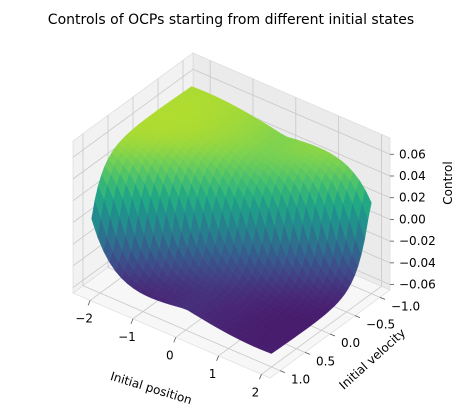 The width and height of the screenshot is (462, 417). Describe the element at coordinates (213, 374) in the screenshot. I see `x-tick-label: 1` at that location.